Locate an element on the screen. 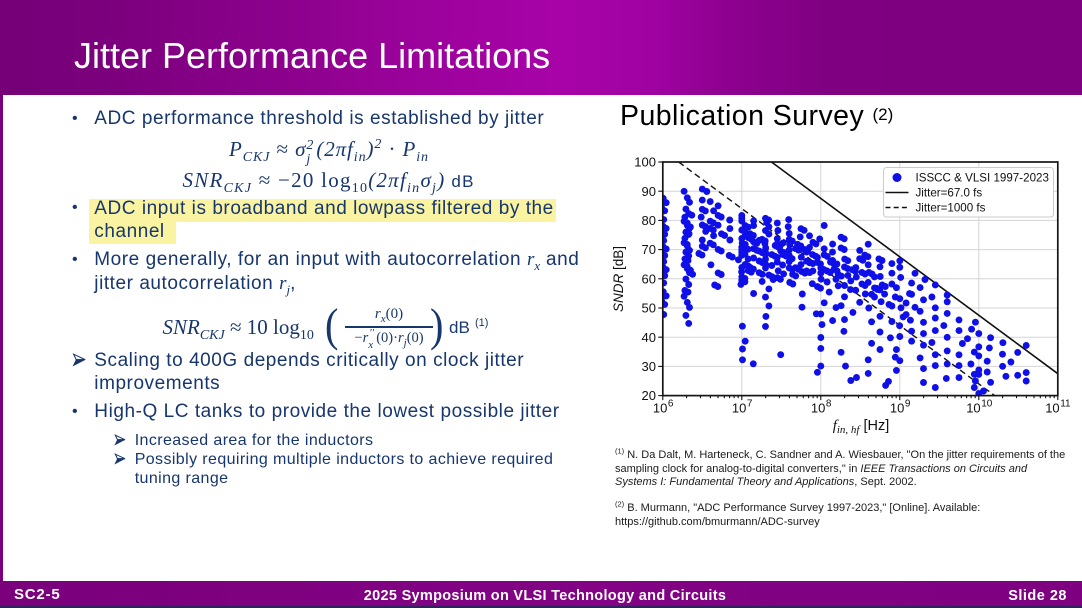  svg-text: 11 is located at coordinates (1065, 404).